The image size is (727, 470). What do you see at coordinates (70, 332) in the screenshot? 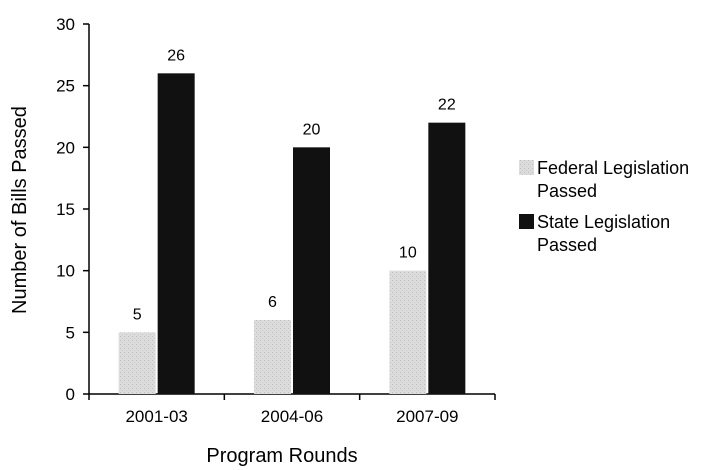
I see `y-tick-label: 5` at bounding box center [70, 332].